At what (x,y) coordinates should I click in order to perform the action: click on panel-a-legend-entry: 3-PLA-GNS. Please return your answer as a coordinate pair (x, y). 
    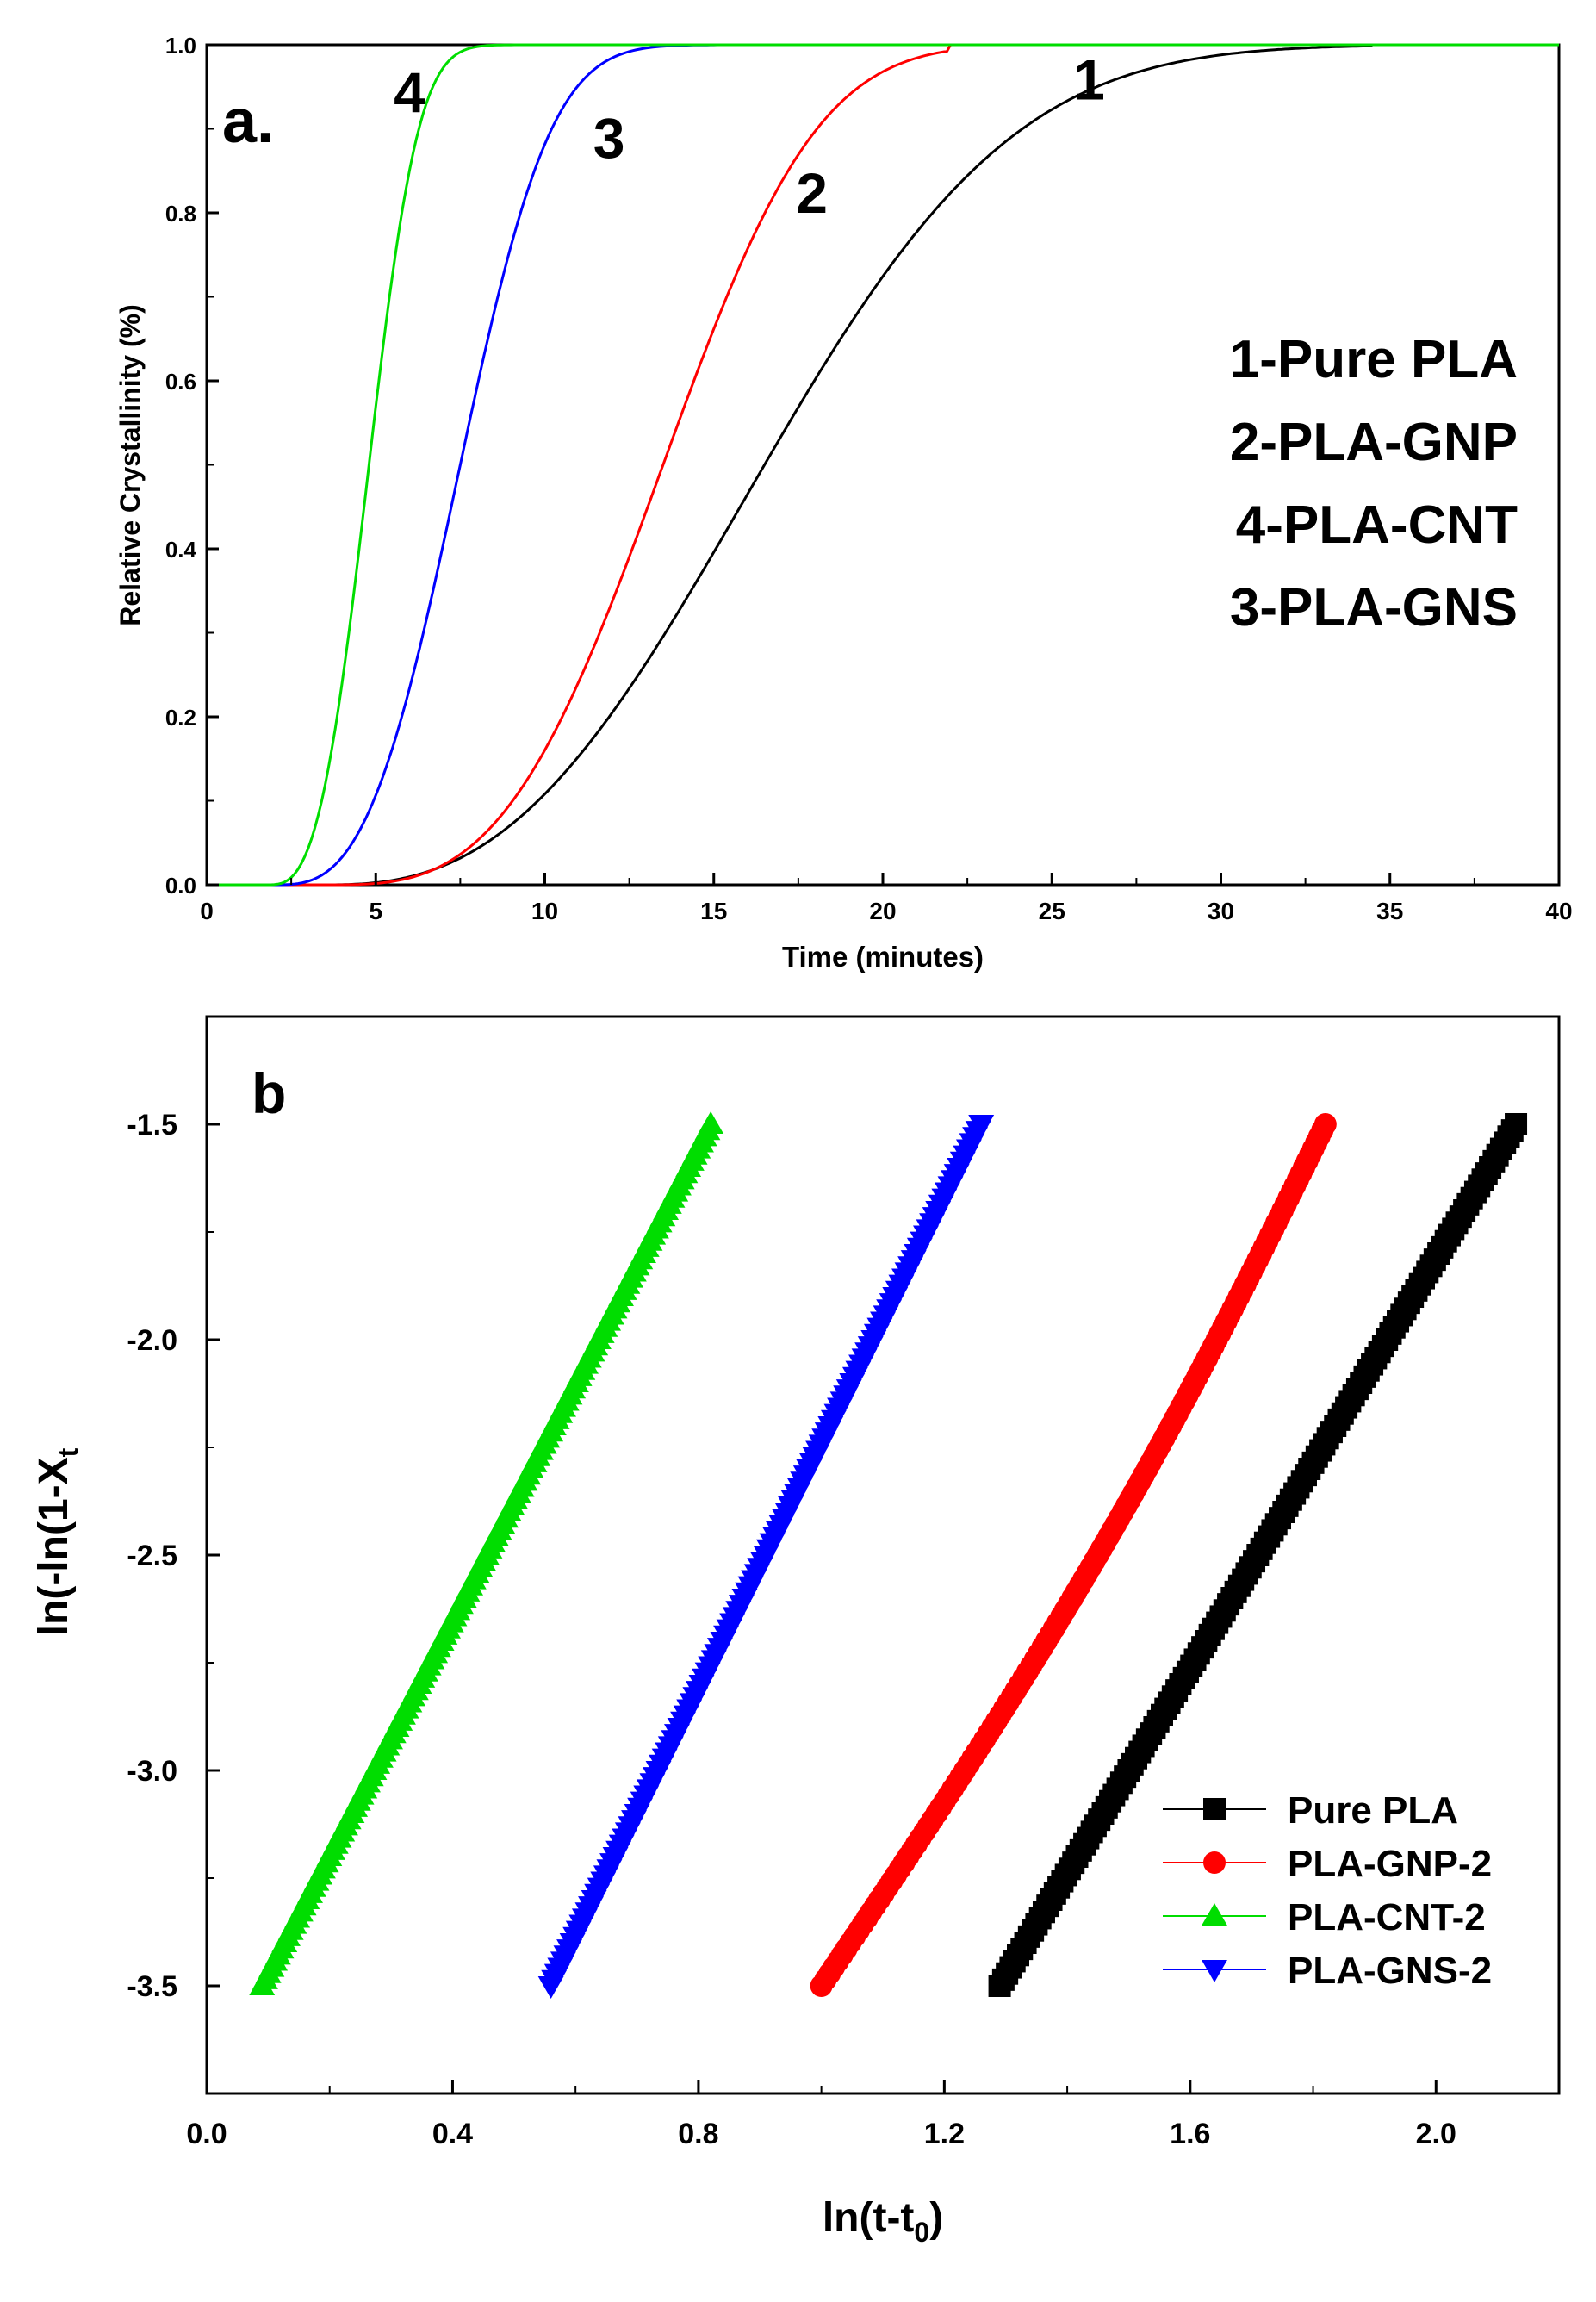
    Looking at the image, I should click on (1374, 608).